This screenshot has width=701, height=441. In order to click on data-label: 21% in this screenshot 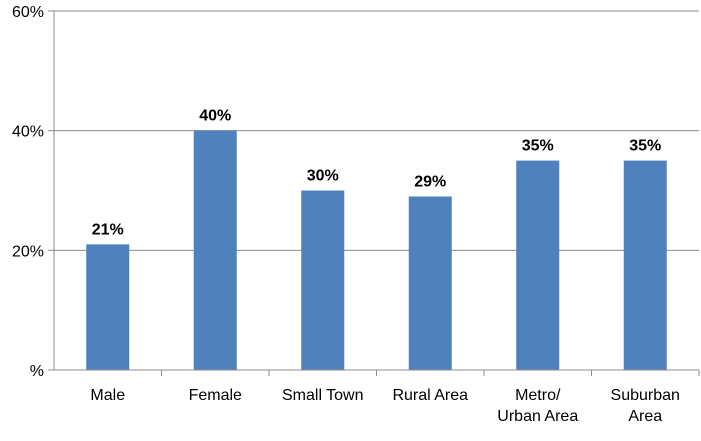, I will do `click(108, 229)`.